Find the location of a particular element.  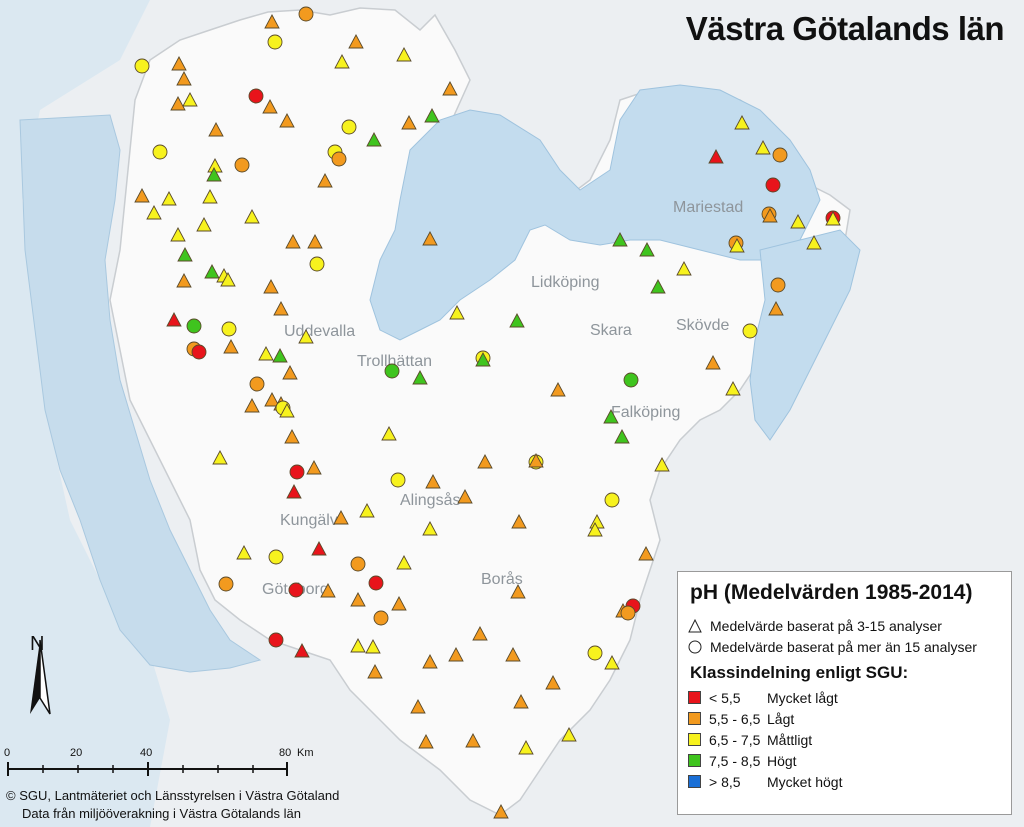

scale-tick-0: 0 is located at coordinates (7, 753).